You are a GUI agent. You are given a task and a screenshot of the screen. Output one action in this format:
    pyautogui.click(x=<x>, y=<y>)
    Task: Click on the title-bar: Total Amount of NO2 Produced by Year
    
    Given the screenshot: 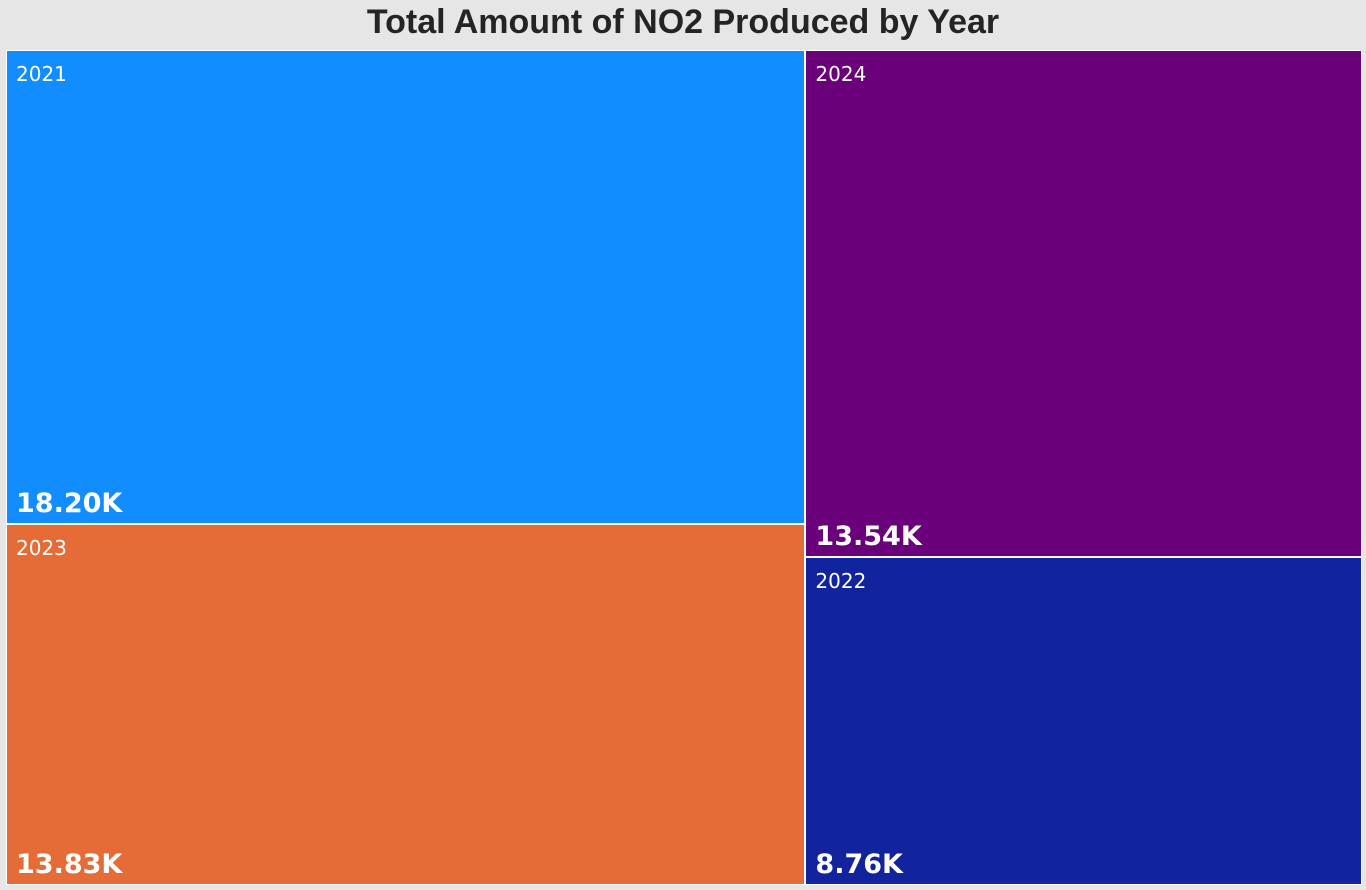 What is the action you would take?
    pyautogui.click(x=683, y=23)
    